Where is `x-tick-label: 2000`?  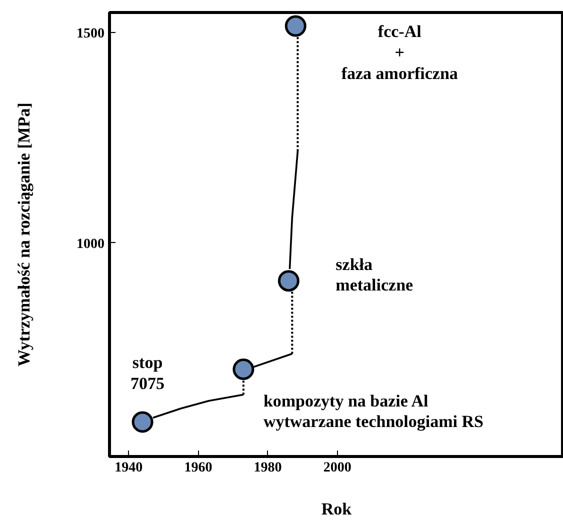 x-tick-label: 2000 is located at coordinates (337, 468).